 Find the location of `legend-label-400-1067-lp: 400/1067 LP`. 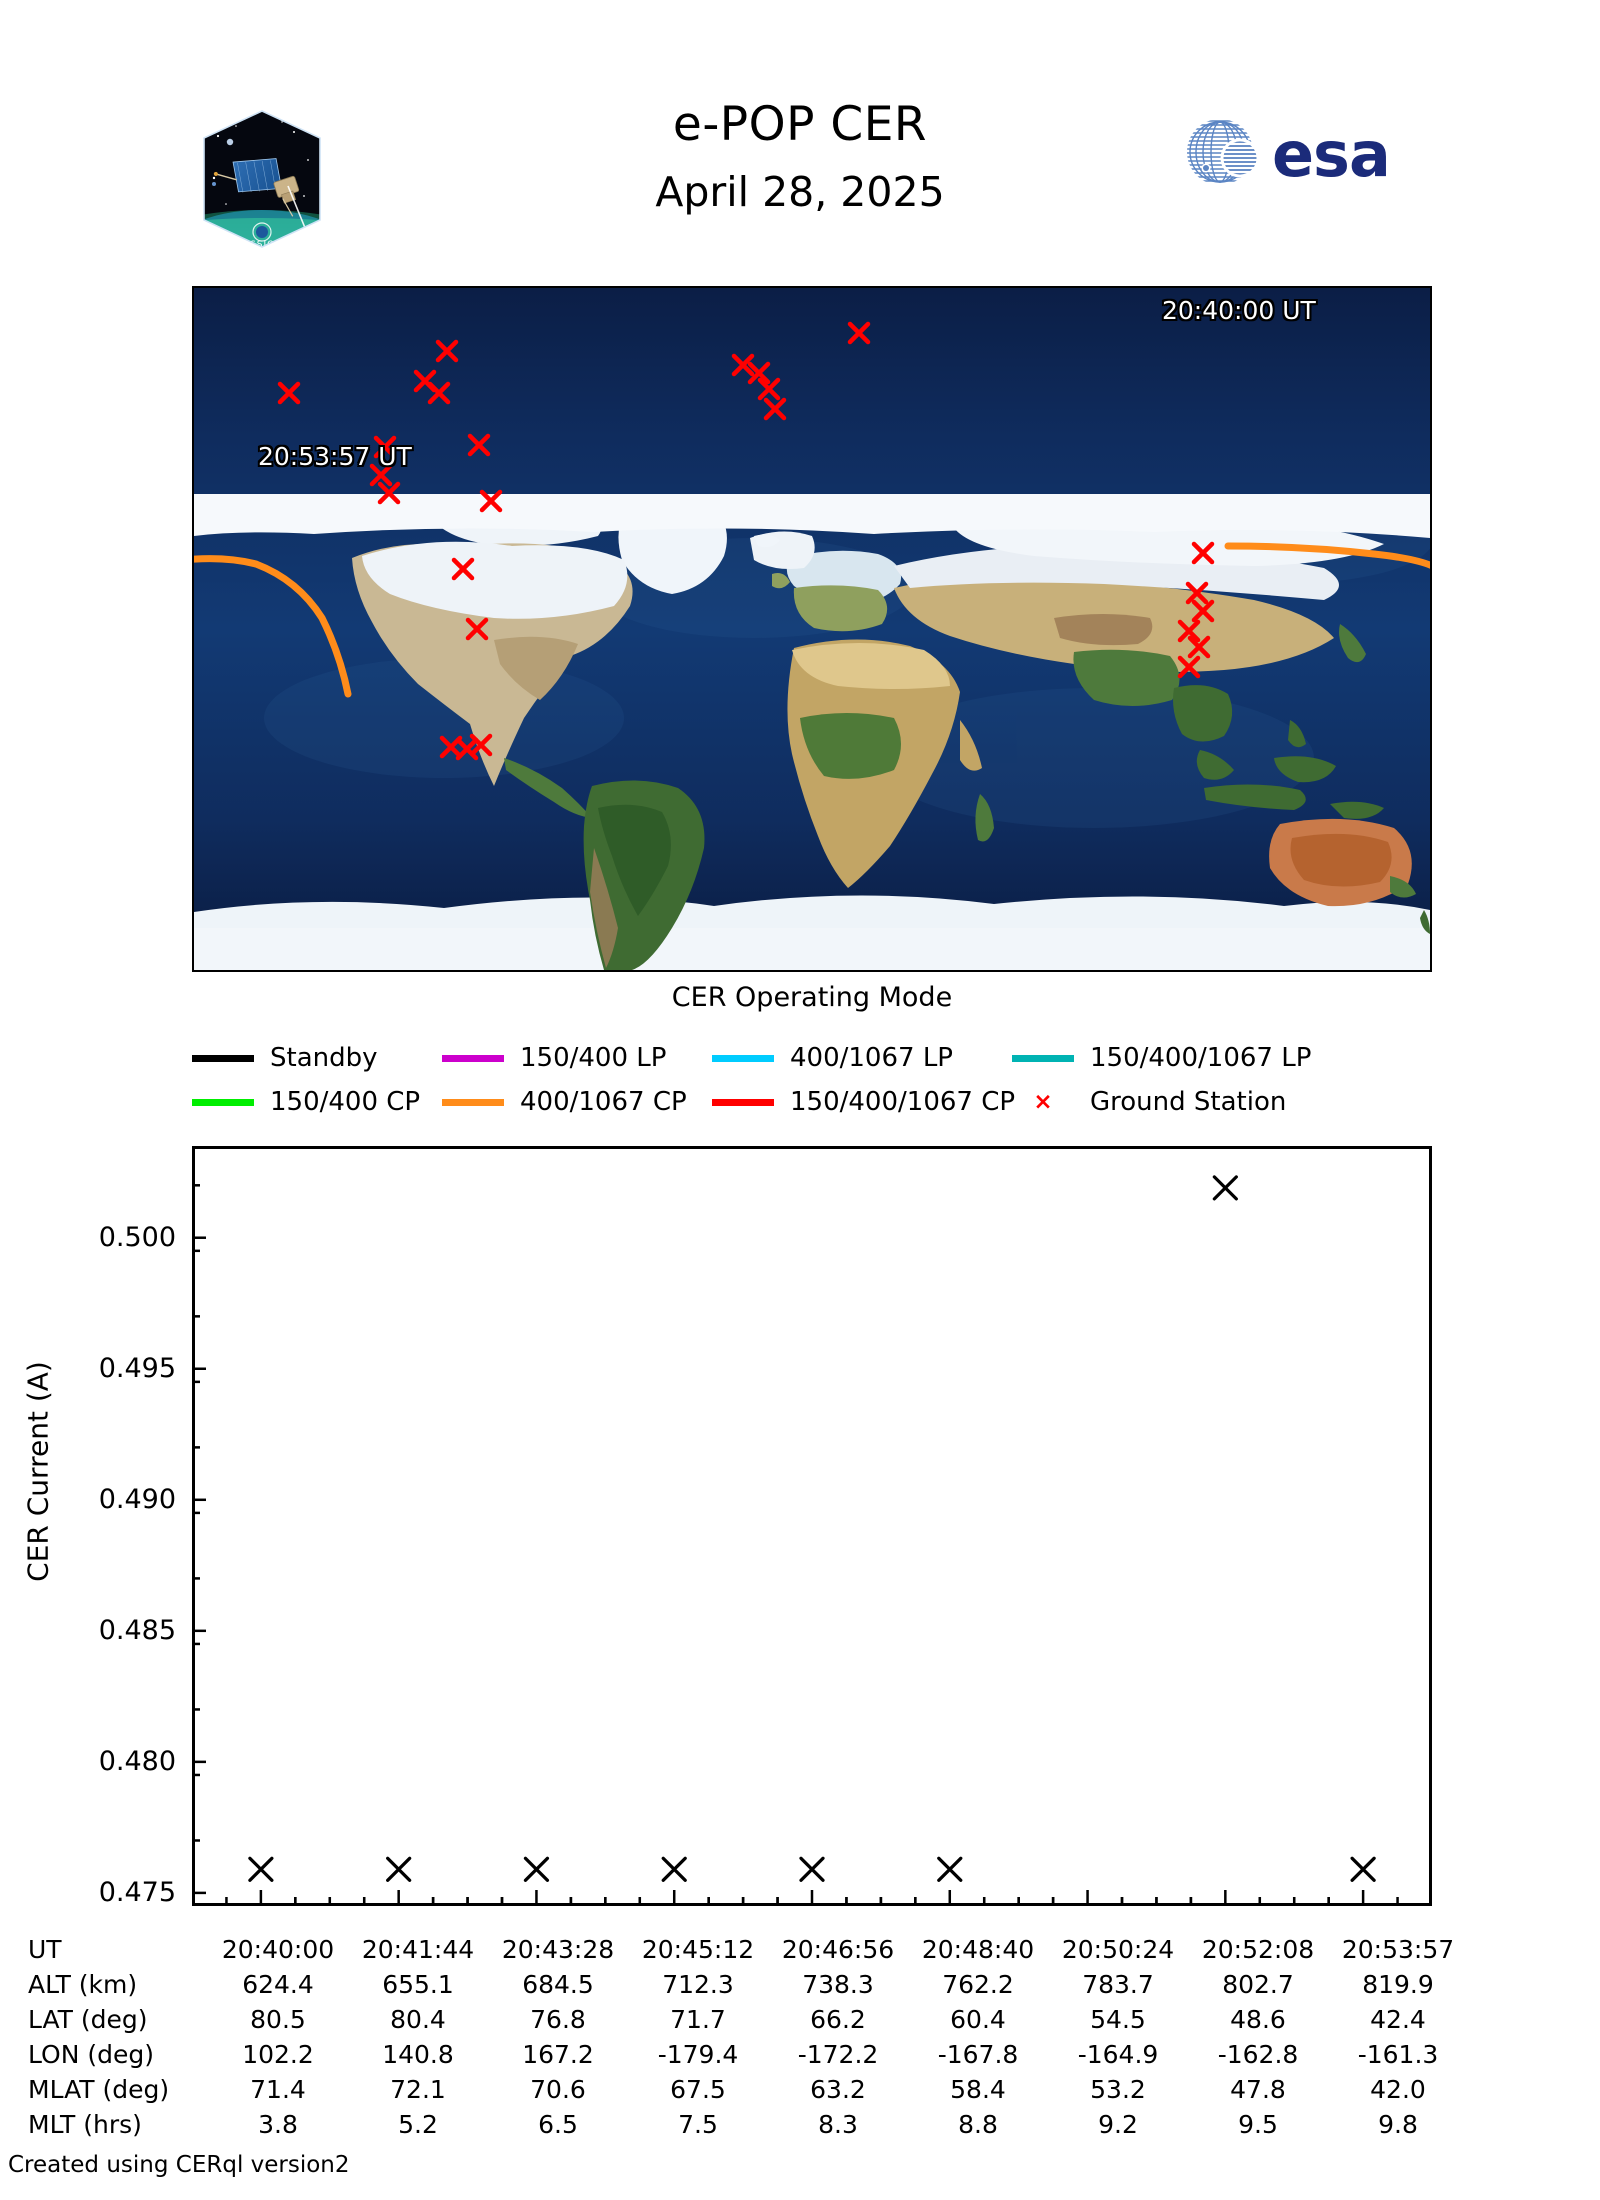

legend-label-400-1067-lp: 400/1067 LP is located at coordinates (871, 1058).